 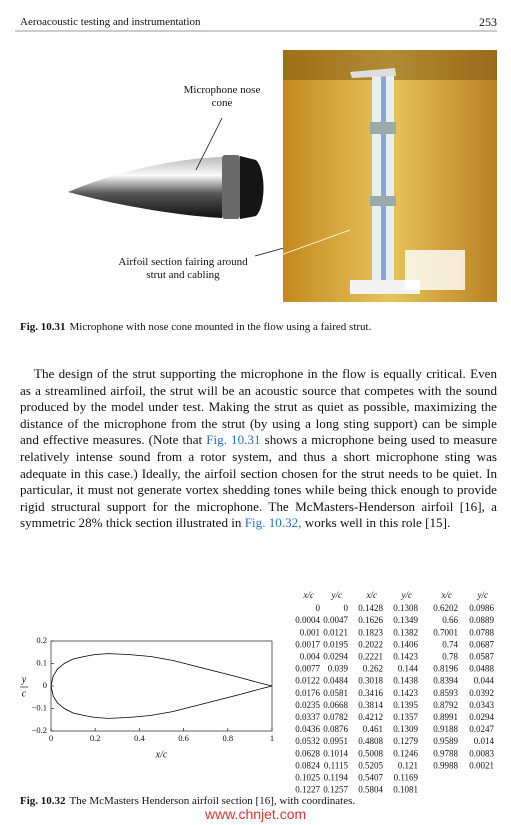 What do you see at coordinates (110, 22) in the screenshot?
I see `running-title: Aeroacoustic testing and instrumentation` at bounding box center [110, 22].